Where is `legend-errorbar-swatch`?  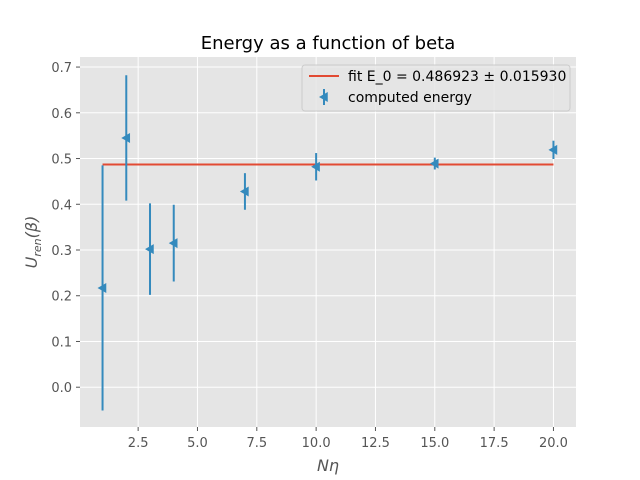 legend-errorbar-swatch is located at coordinates (323, 97).